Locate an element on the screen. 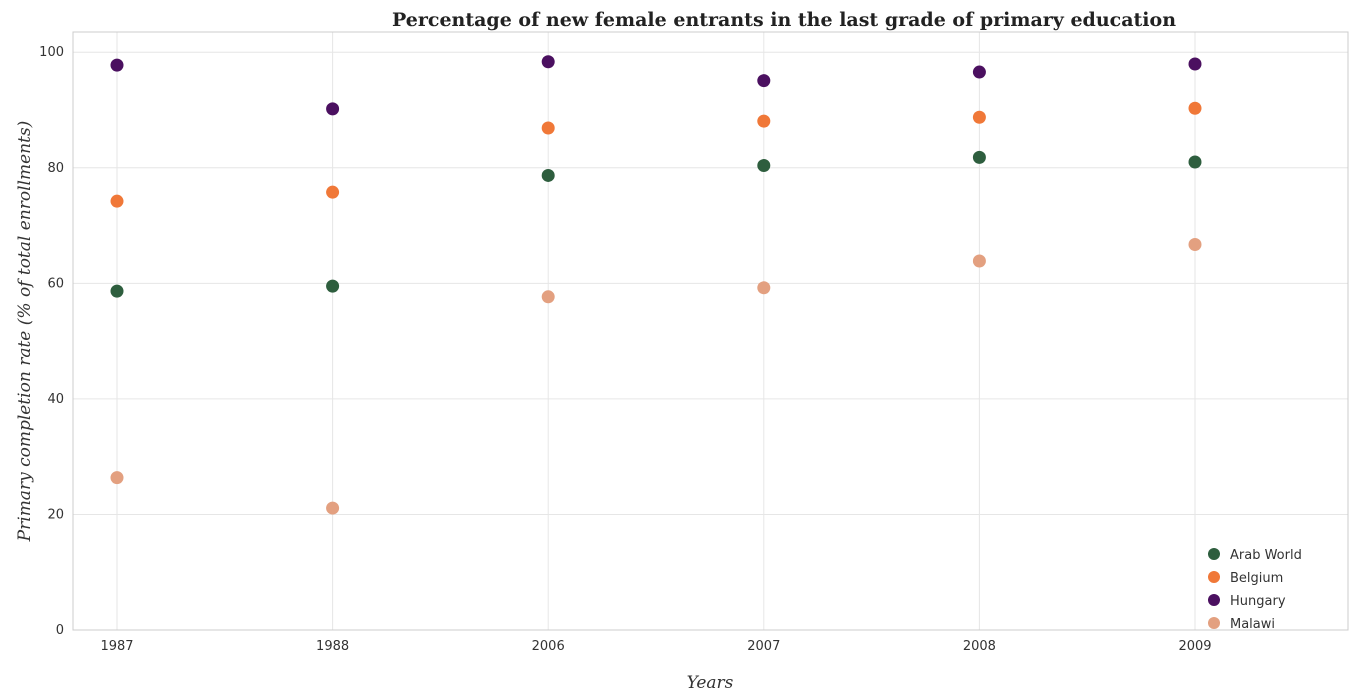  x-tick-label: 2007 is located at coordinates (763, 646).